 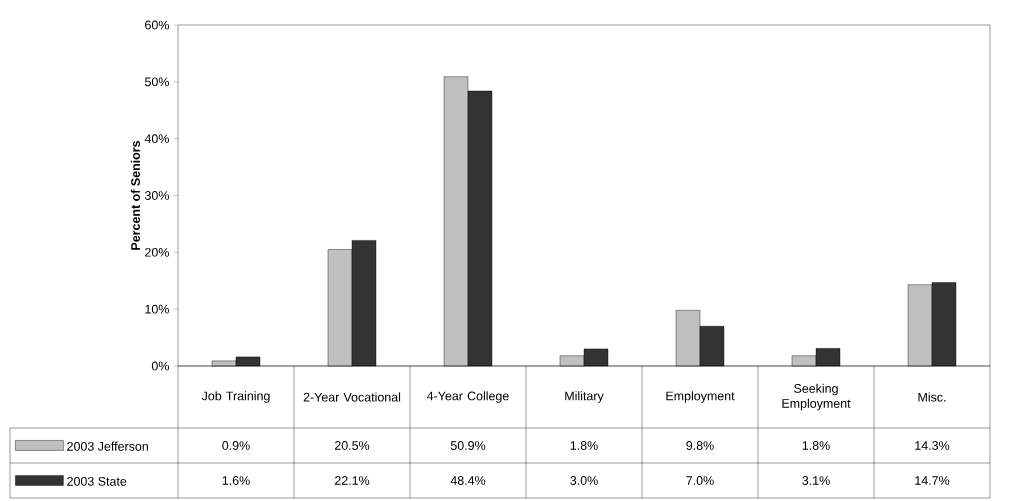 What do you see at coordinates (107, 446) in the screenshot?
I see `legend-label: 2003 Jefferson` at bounding box center [107, 446].